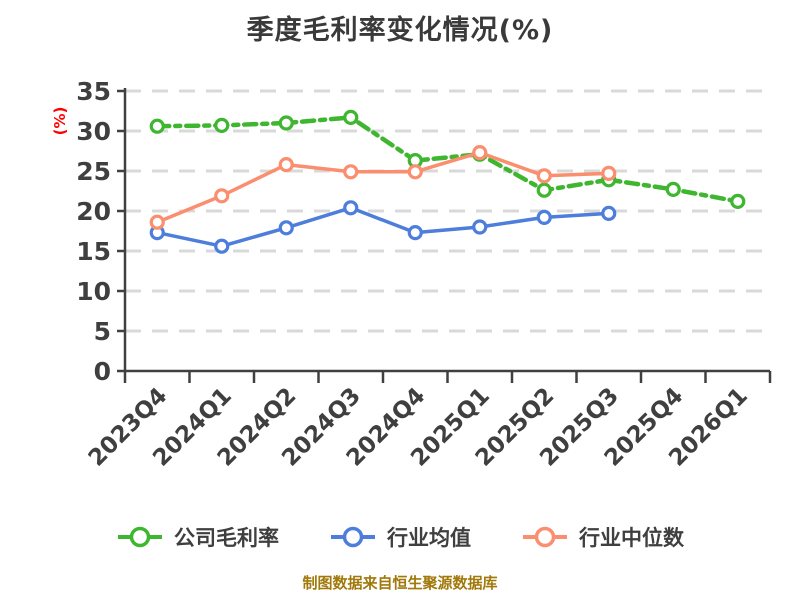 The width and height of the screenshot is (800, 600). I want to click on legend-label: 公司毛利率, so click(226, 538).